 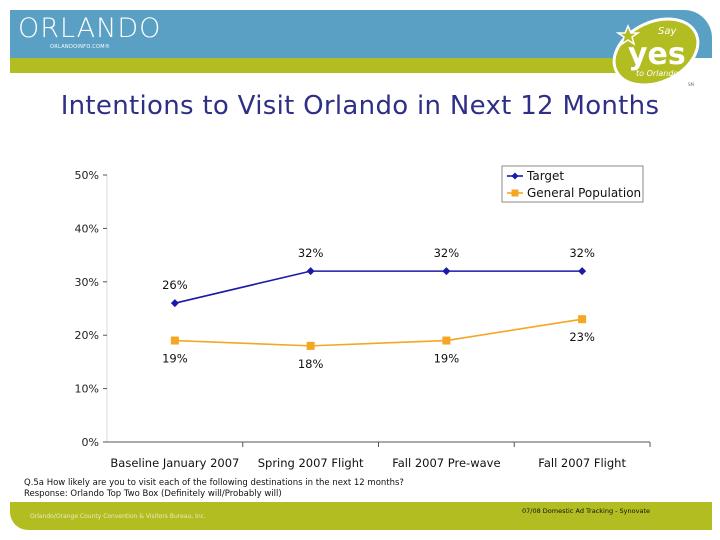 I want to click on legend-box, so click(x=572, y=184).